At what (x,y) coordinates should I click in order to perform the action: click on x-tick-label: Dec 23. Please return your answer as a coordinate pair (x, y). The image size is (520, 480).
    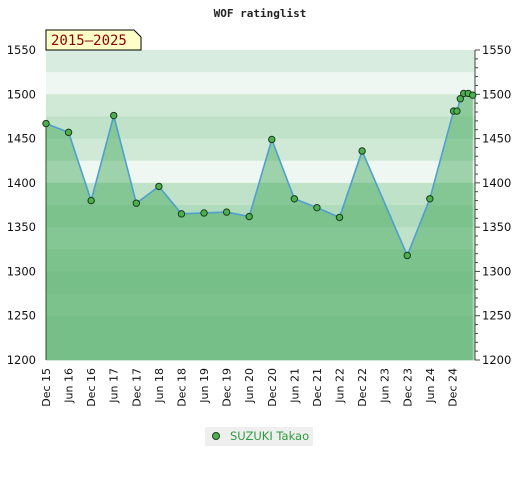
    Looking at the image, I should click on (407, 387).